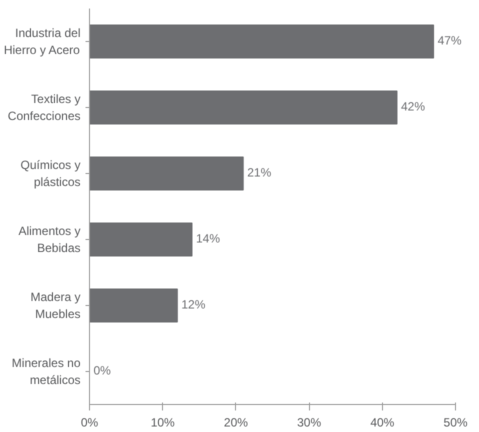 This screenshot has height=432, width=479. What do you see at coordinates (413, 107) in the screenshot?
I see `data-label: 42%` at bounding box center [413, 107].